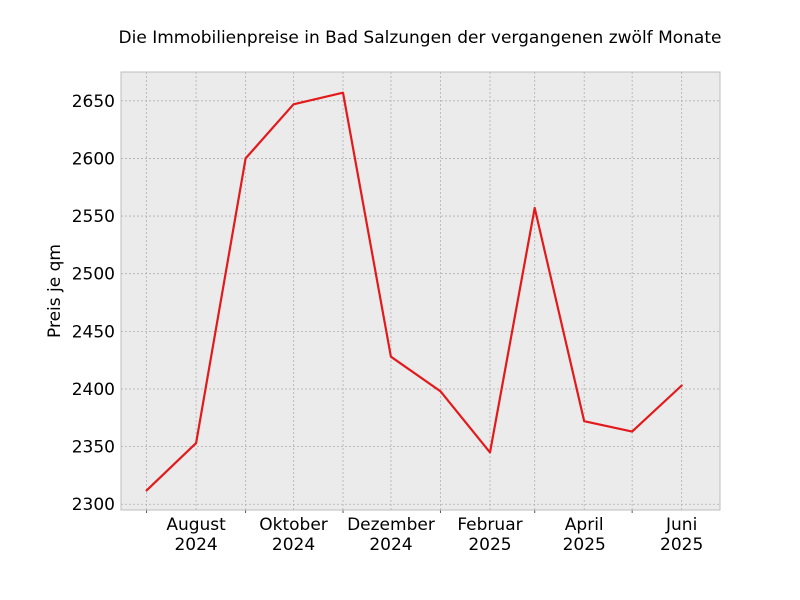  I want to click on x-tick-label-month: Juni, so click(681, 525).